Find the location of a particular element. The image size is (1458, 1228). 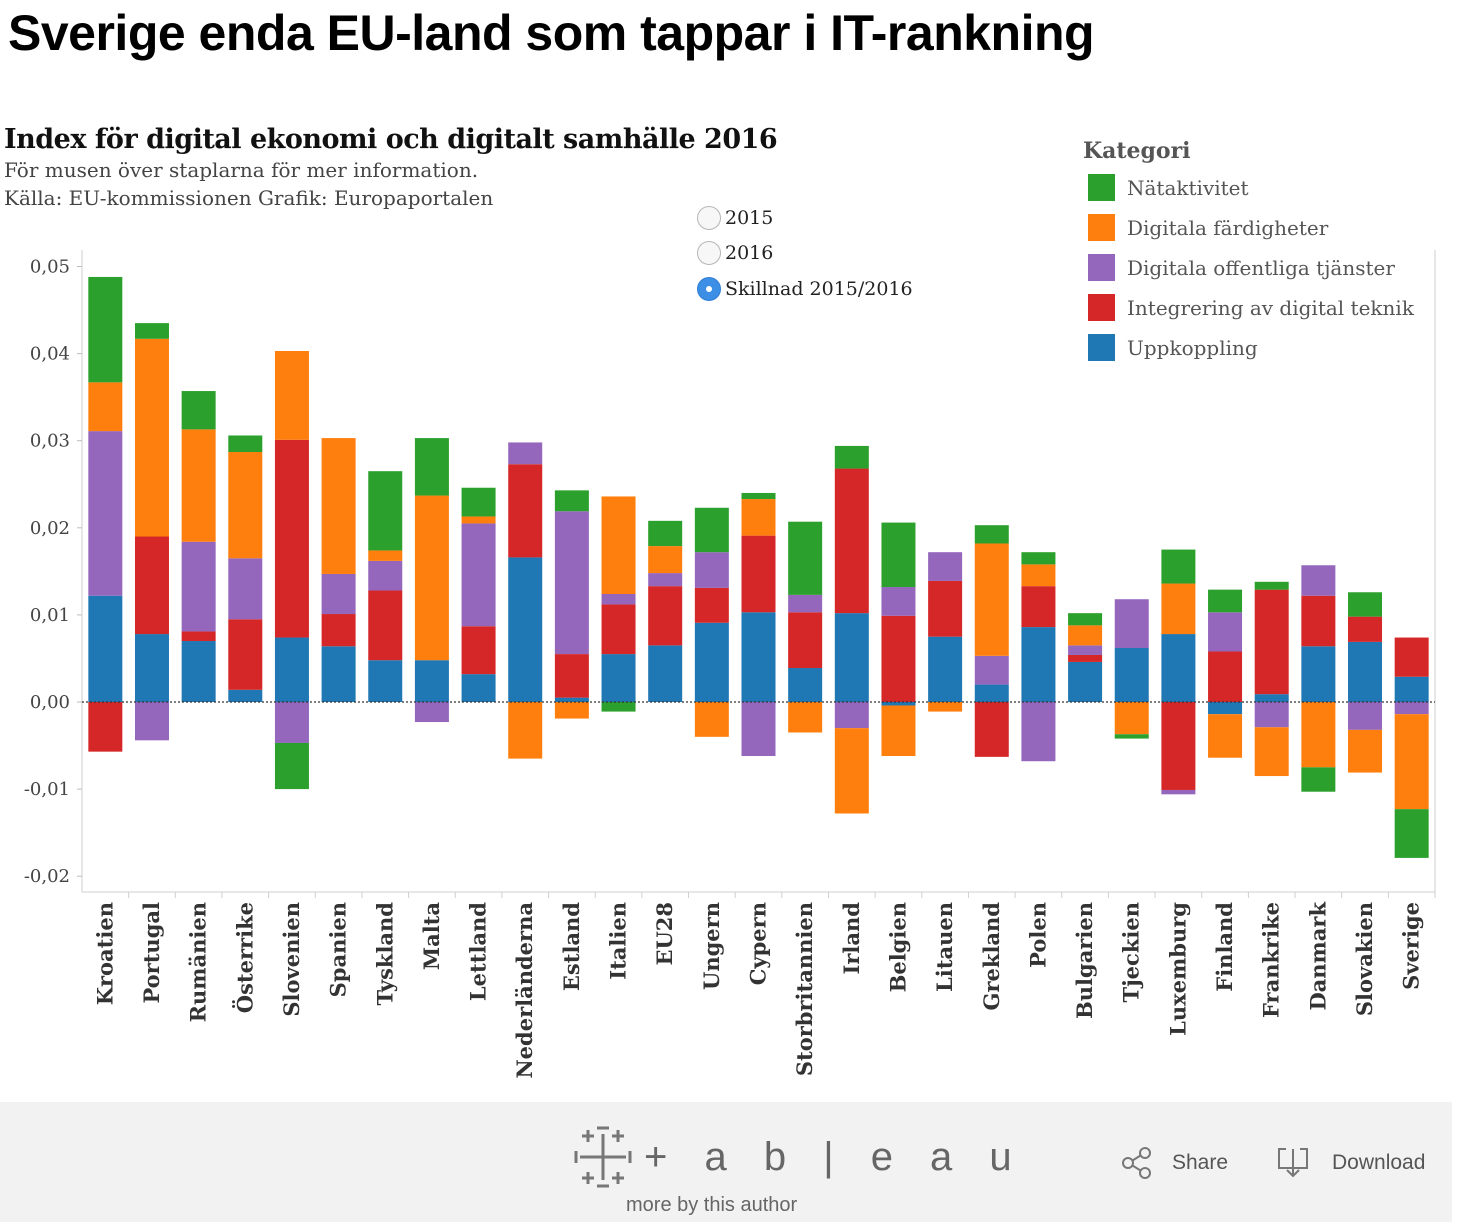

radio-2015: 2015 is located at coordinates (735, 218).